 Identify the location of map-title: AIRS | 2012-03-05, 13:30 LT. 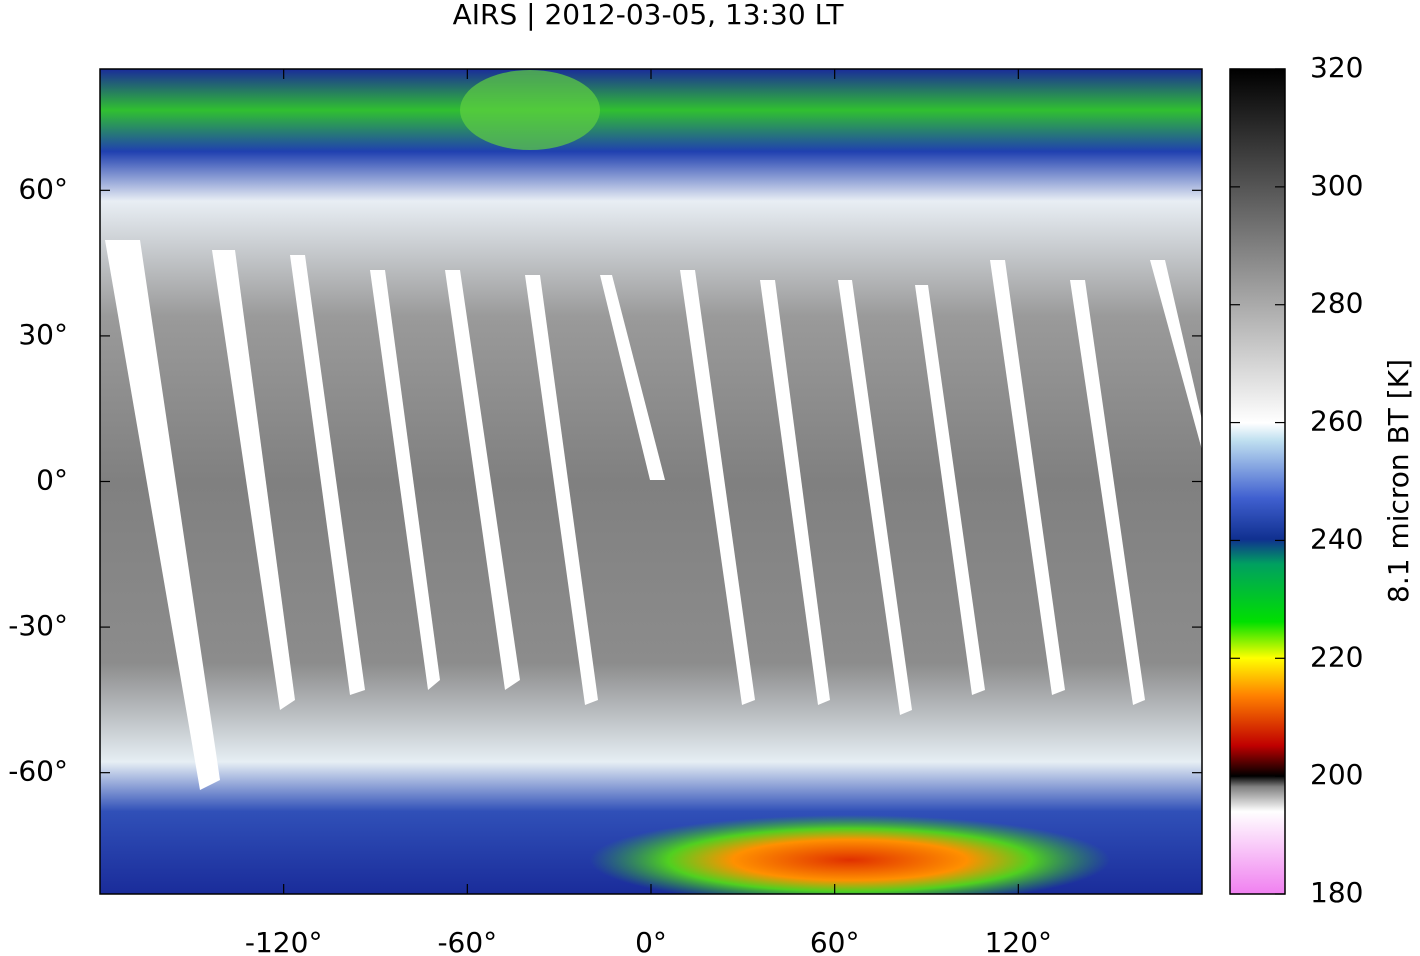
(649, 15).